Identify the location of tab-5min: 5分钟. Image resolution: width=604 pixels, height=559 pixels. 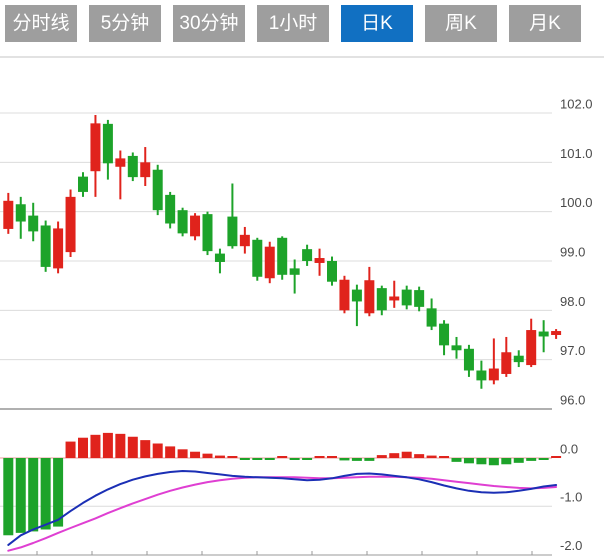
(125, 23).